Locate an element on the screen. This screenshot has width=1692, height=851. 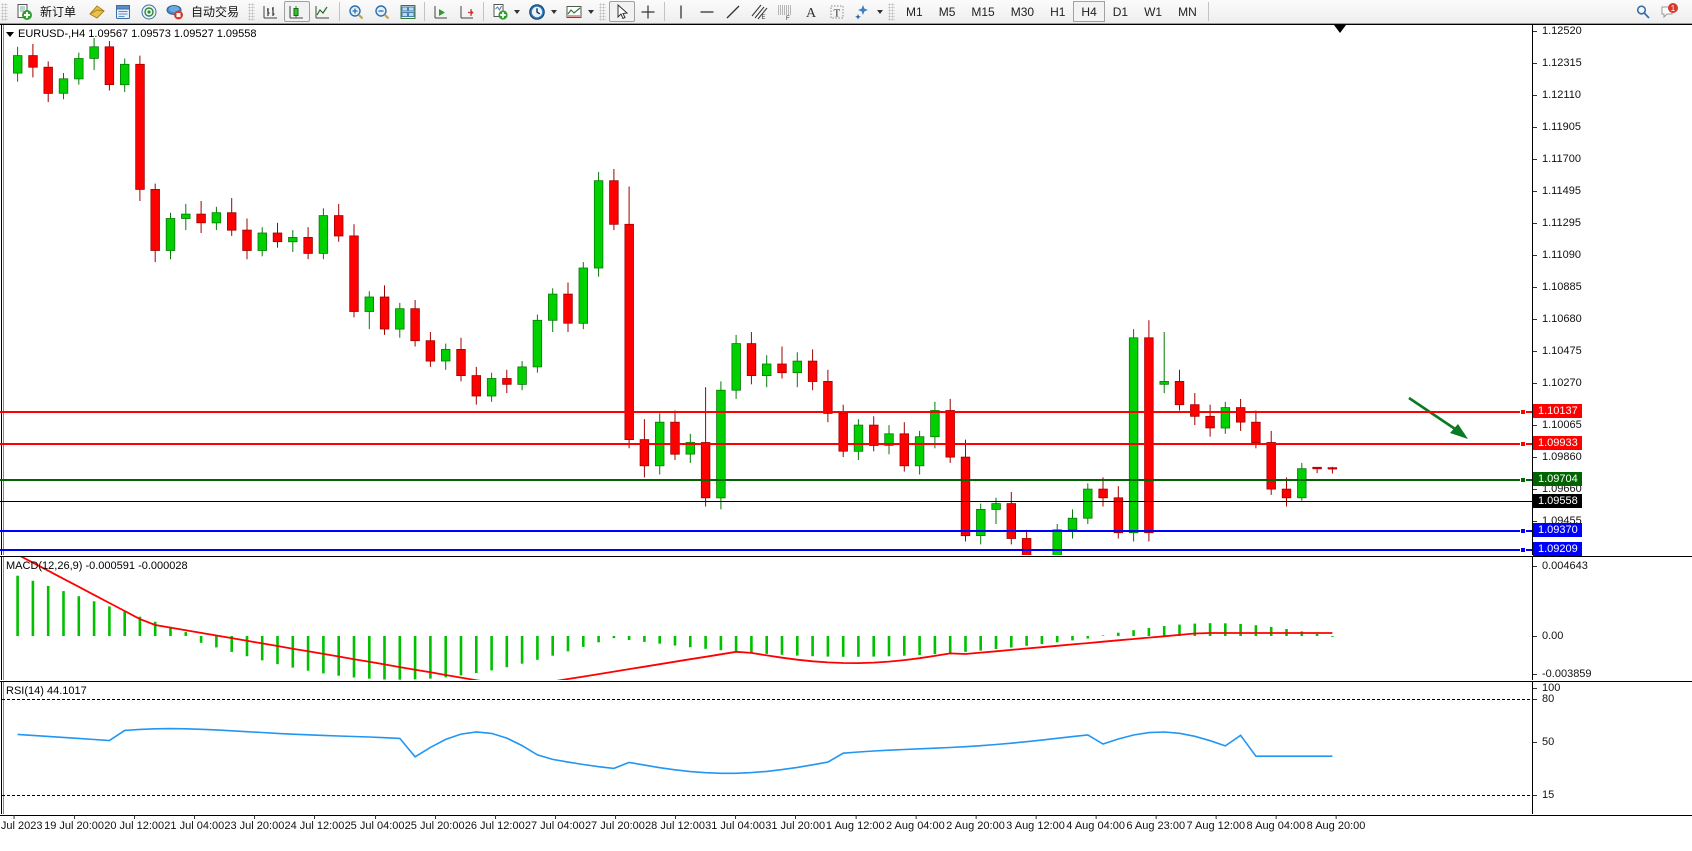
shapes-button is located at coordinates (868, 11).